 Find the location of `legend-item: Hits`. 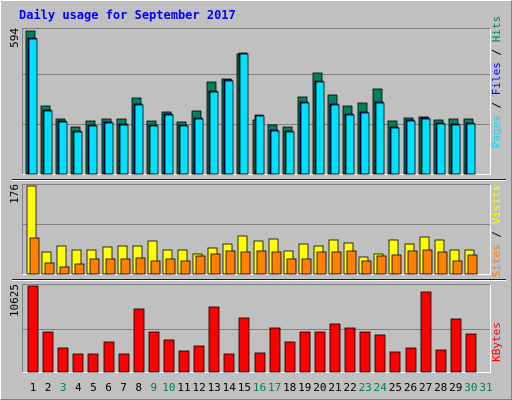

legend-item: Hits is located at coordinates (496, 29).